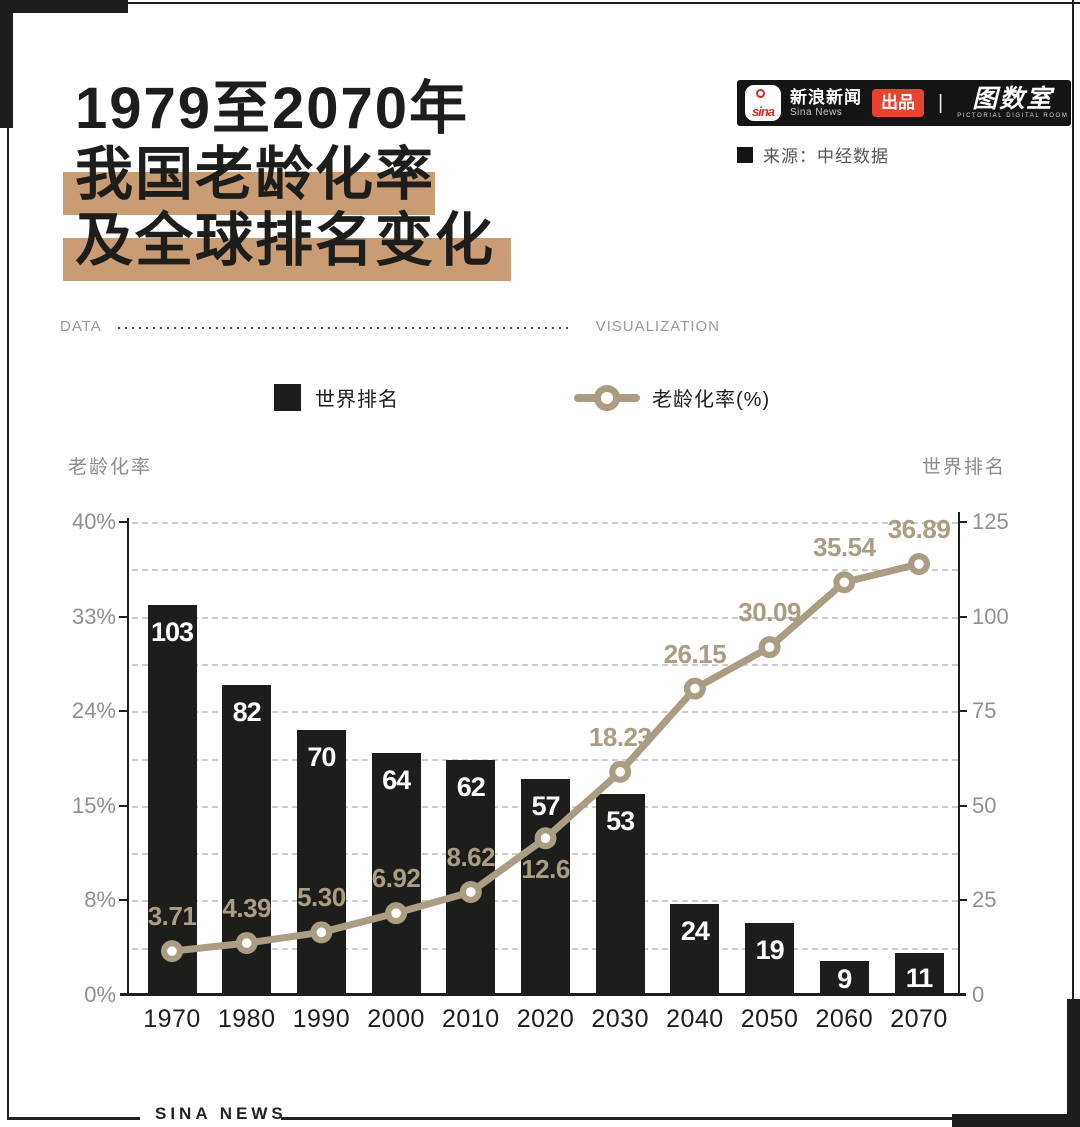 This screenshot has width=1080, height=1127. I want to click on line-marker-icon, so click(607, 397).